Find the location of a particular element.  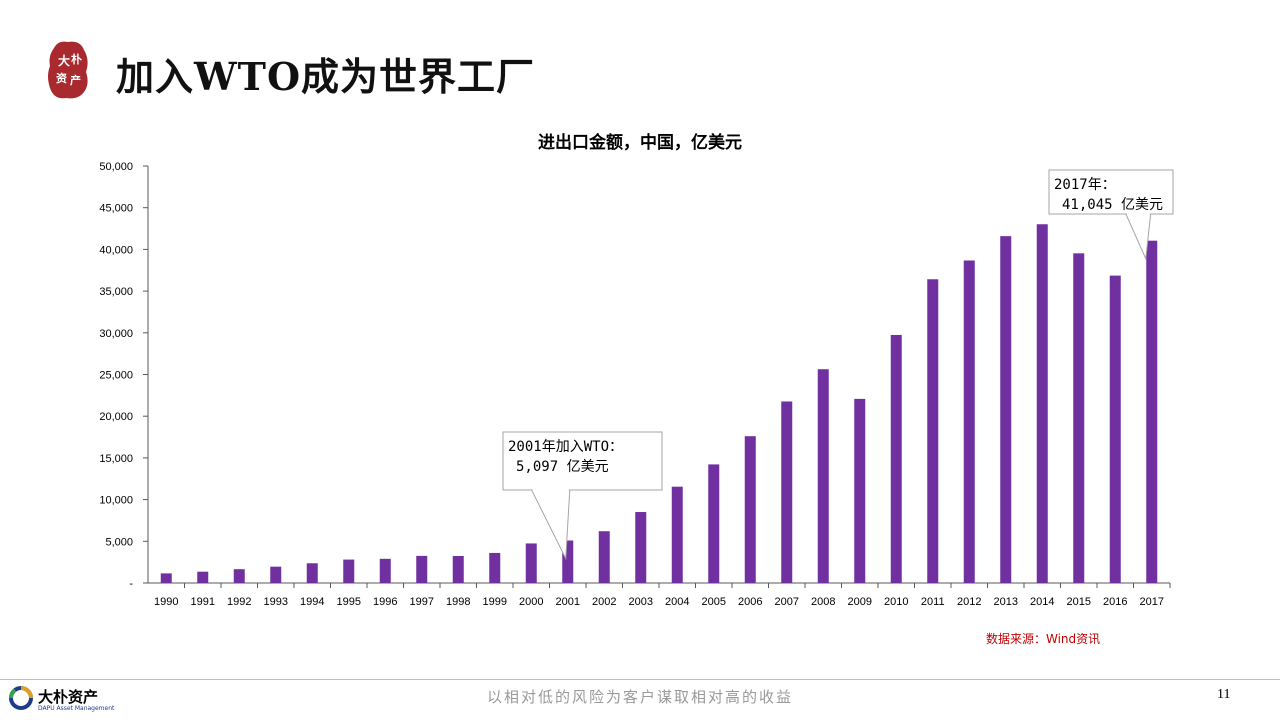

bar-1993 is located at coordinates (276, 574).